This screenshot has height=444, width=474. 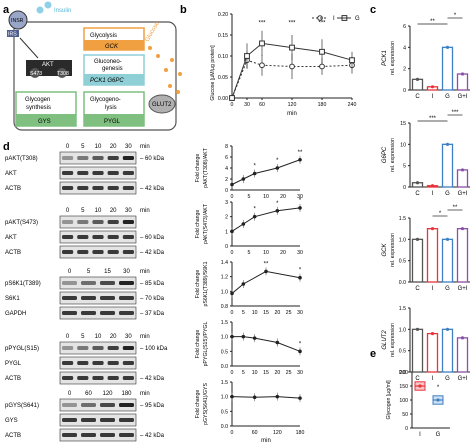 I want to click on y-axis-gene-label: GLUT2, so click(x=385, y=340).